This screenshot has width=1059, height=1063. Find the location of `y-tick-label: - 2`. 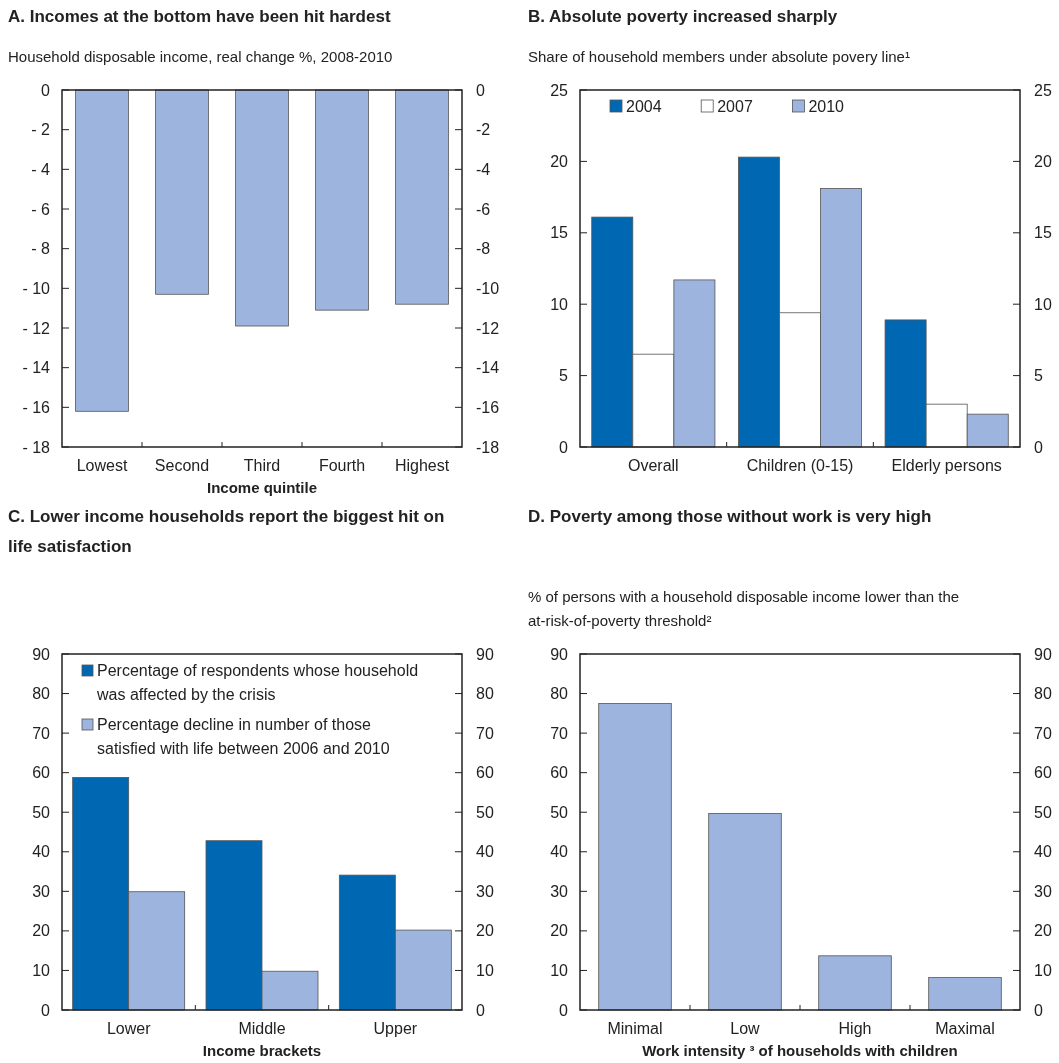

y-tick-label: - 2 is located at coordinates (41, 130).